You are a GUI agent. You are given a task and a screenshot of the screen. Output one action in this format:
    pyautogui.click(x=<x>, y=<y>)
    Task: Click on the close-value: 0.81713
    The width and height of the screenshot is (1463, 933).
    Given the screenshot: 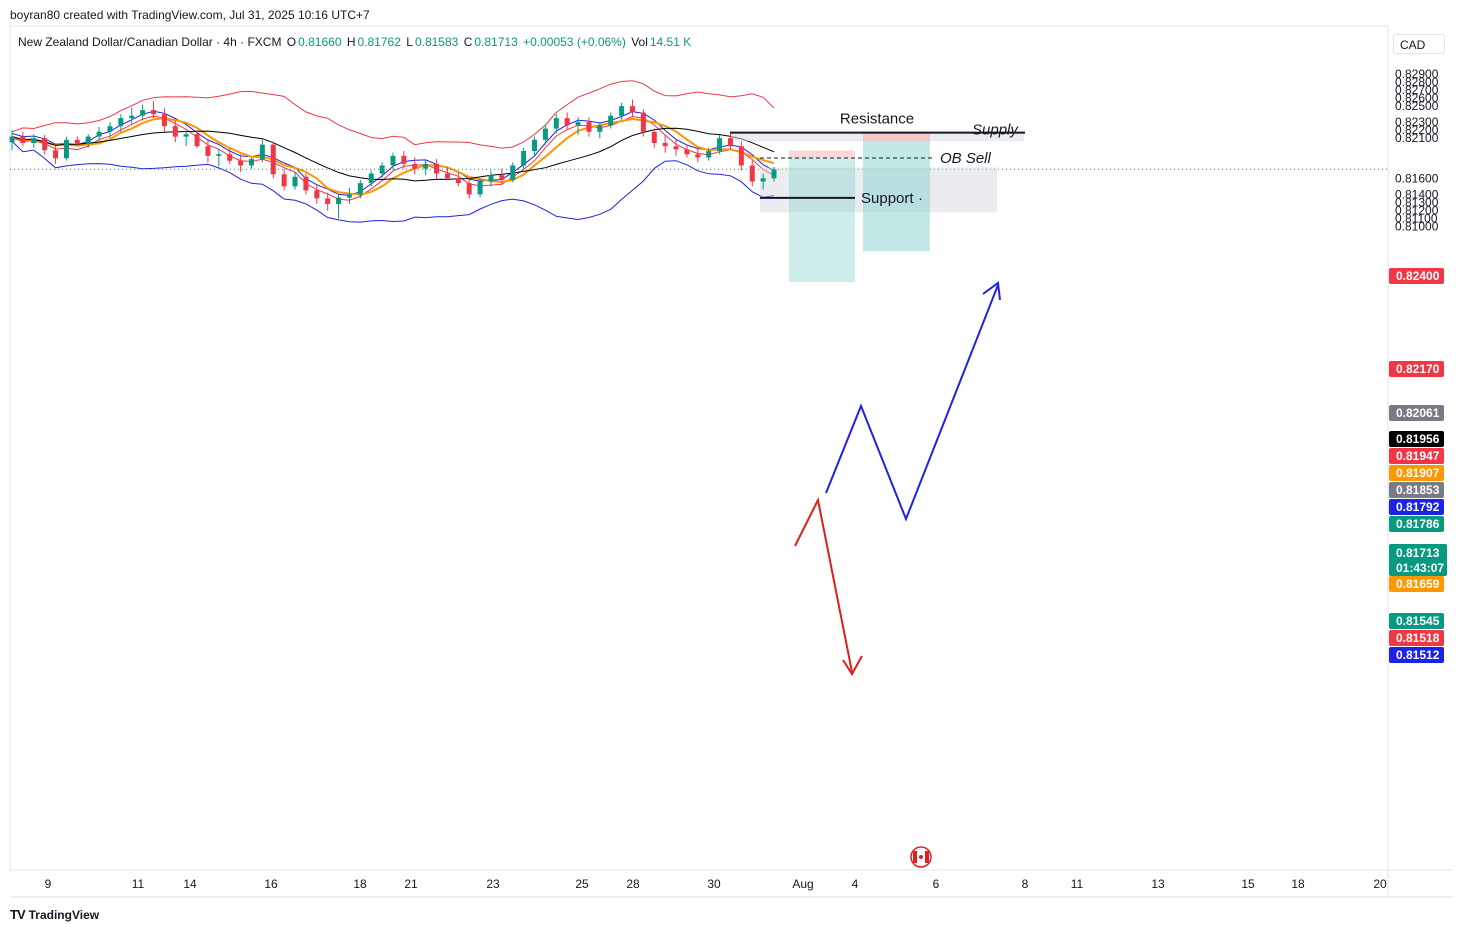 What is the action you would take?
    pyautogui.click(x=496, y=42)
    